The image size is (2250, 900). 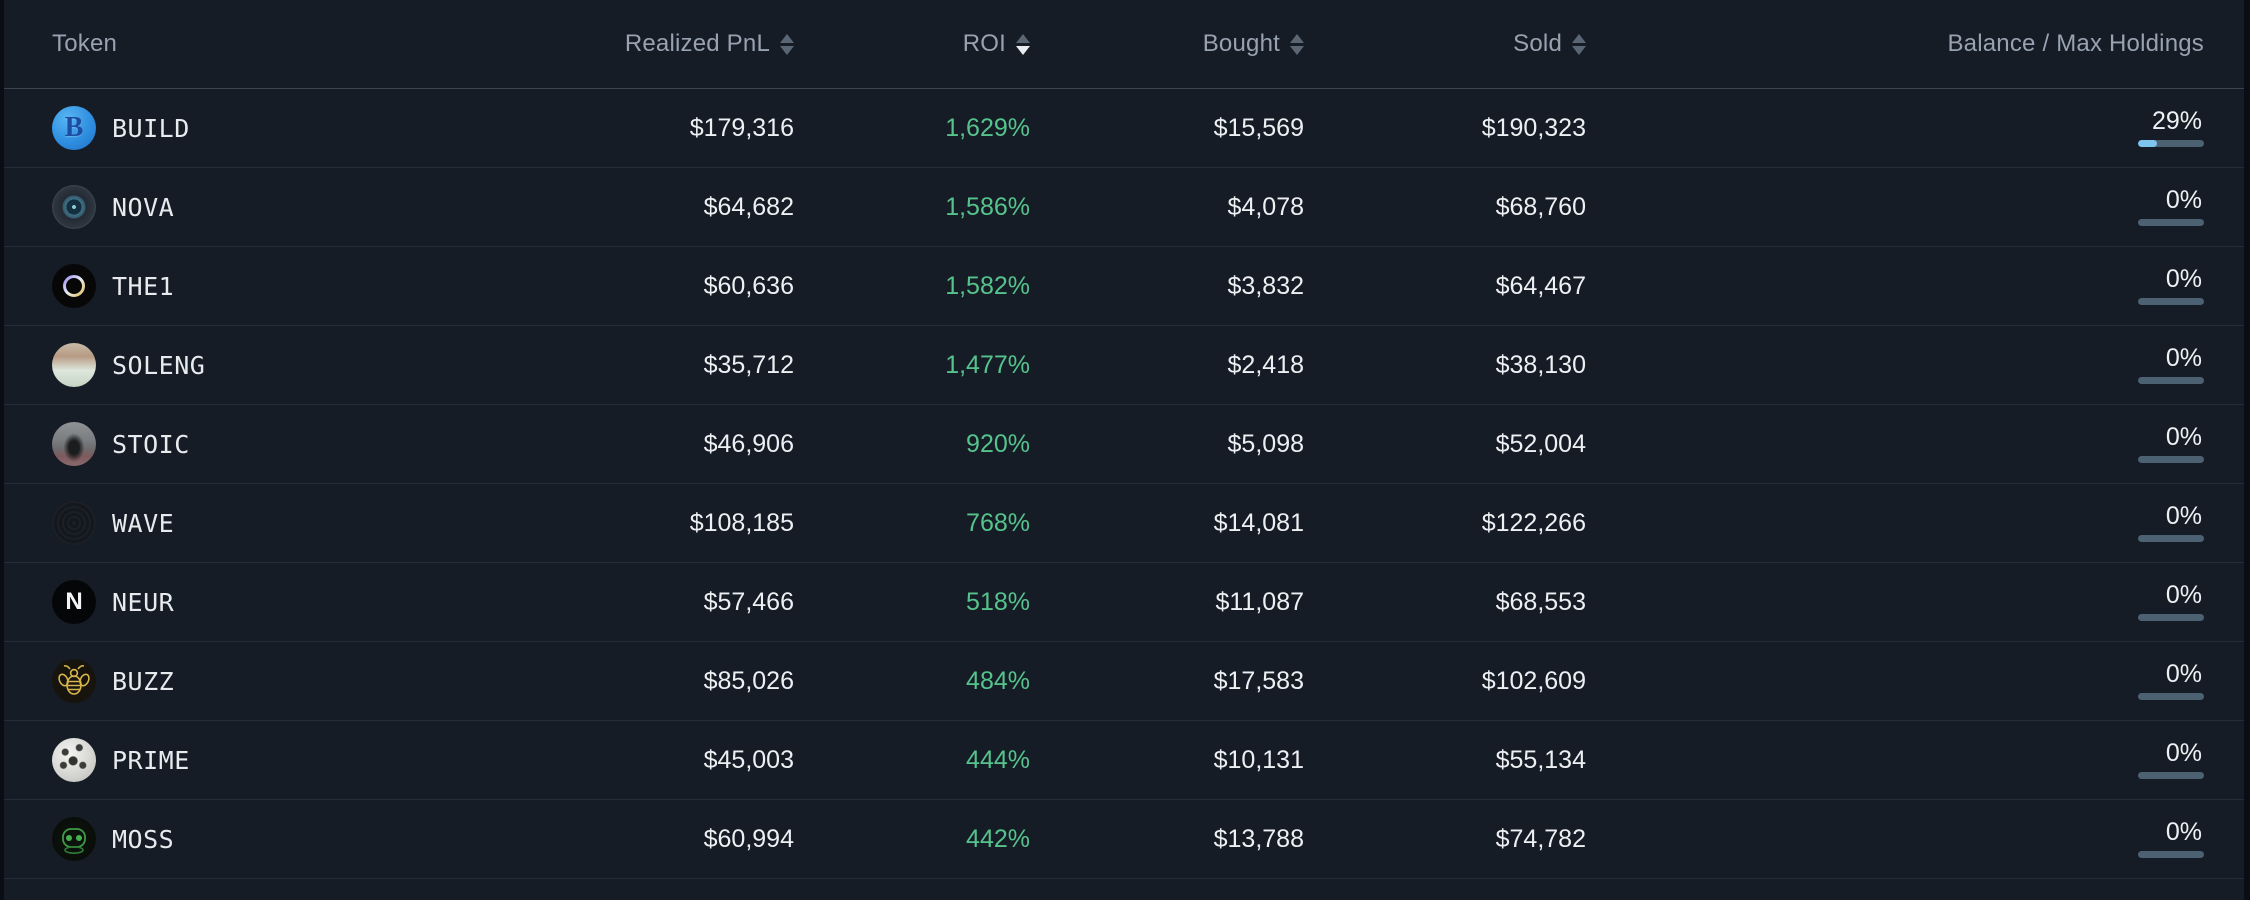 What do you see at coordinates (97, 760) in the screenshot?
I see `token-cell: PRIME` at bounding box center [97, 760].